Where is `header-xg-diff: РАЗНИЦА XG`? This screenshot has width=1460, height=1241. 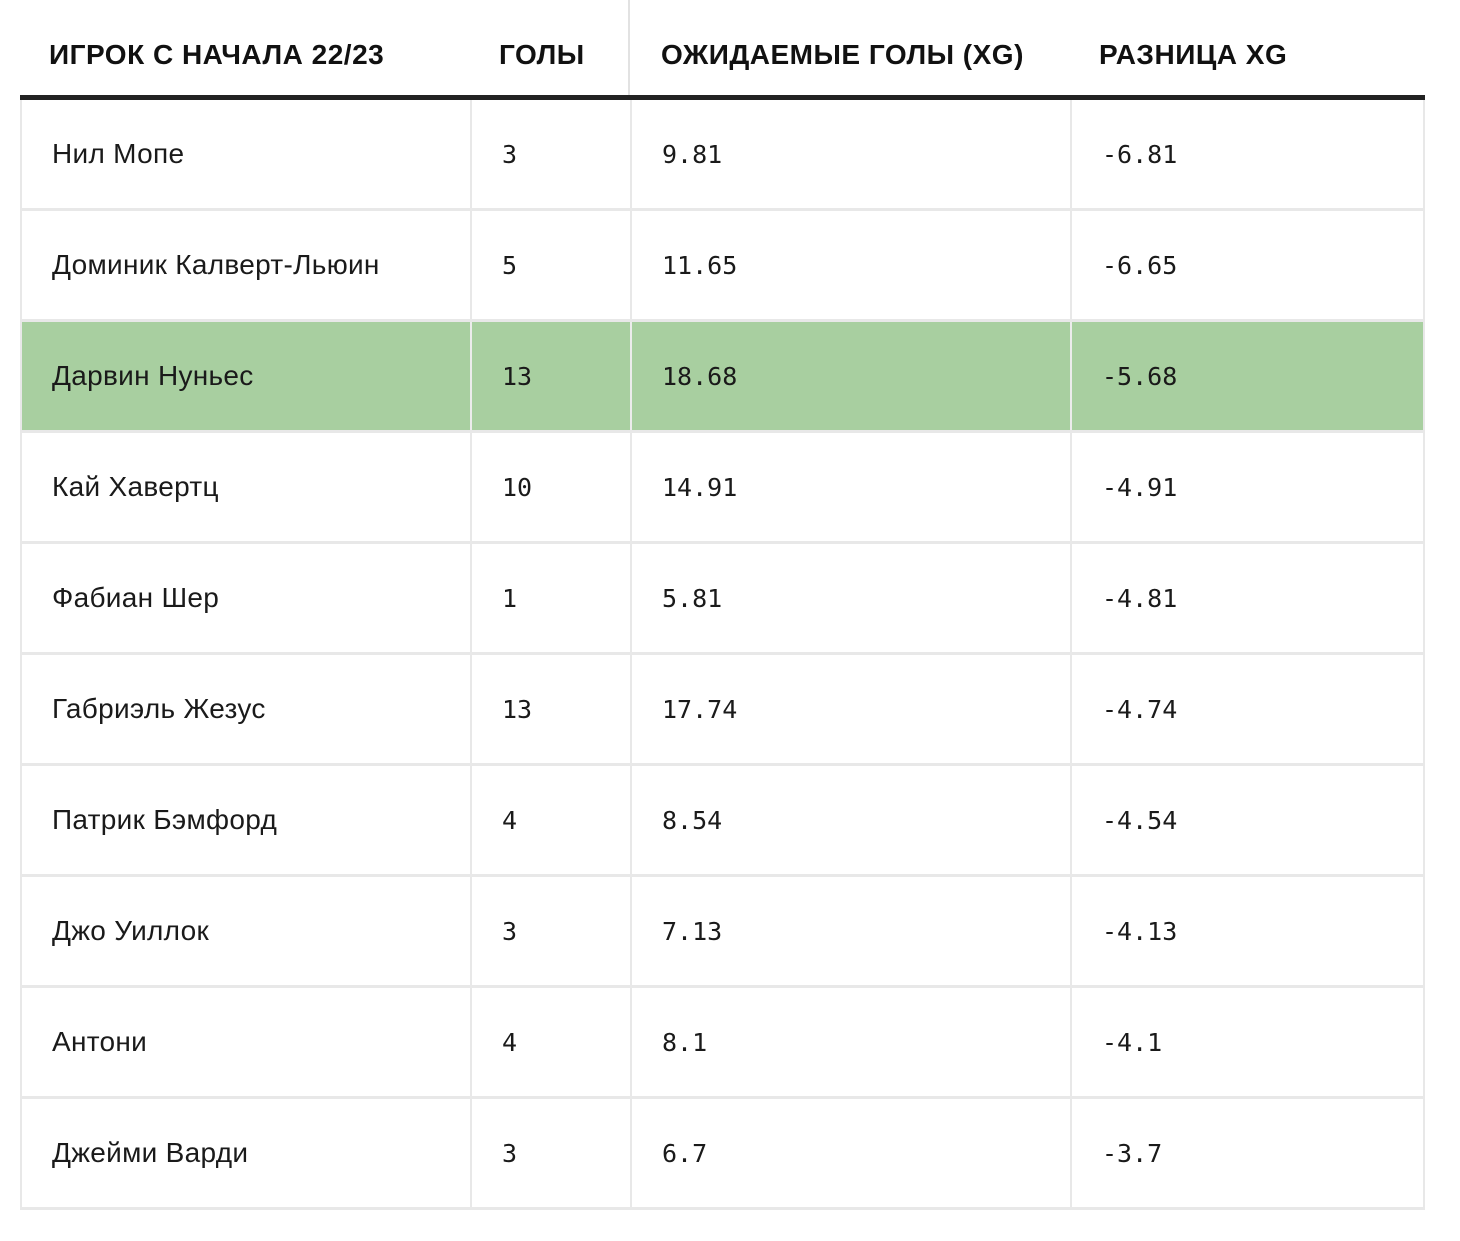
header-xg-diff: РАЗНИЦА XG is located at coordinates (1193, 54).